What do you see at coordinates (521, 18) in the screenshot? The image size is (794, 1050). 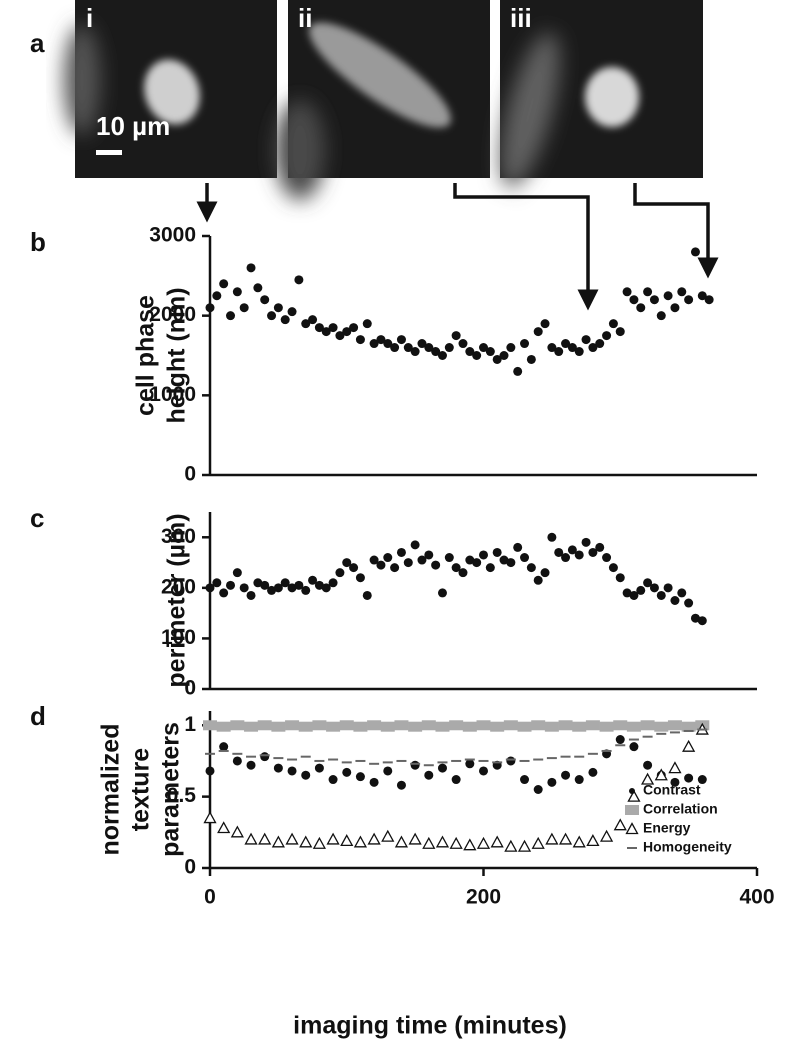 I see `image-label: iii` at bounding box center [521, 18].